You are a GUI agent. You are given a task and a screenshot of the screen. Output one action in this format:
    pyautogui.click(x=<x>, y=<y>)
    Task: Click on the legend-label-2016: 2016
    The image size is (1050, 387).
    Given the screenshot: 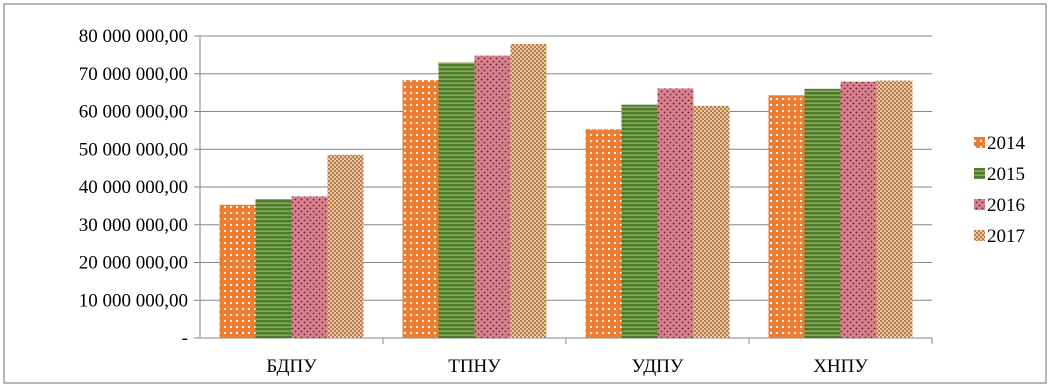 What is the action you would take?
    pyautogui.click(x=1006, y=205)
    